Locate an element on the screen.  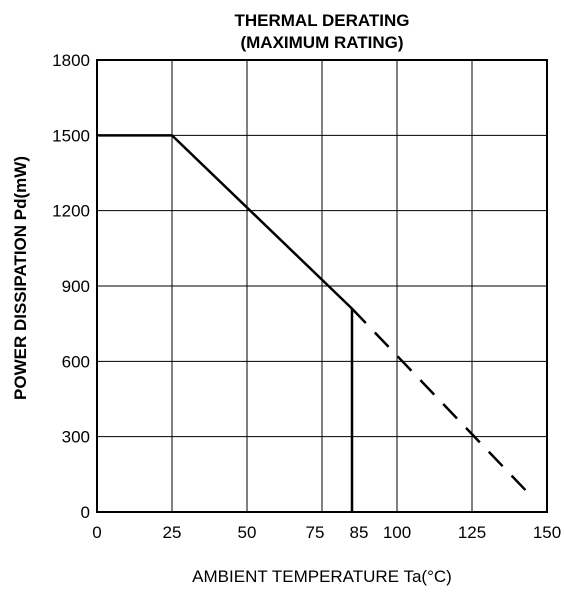
derating-line-solid is located at coordinates (224, 221).